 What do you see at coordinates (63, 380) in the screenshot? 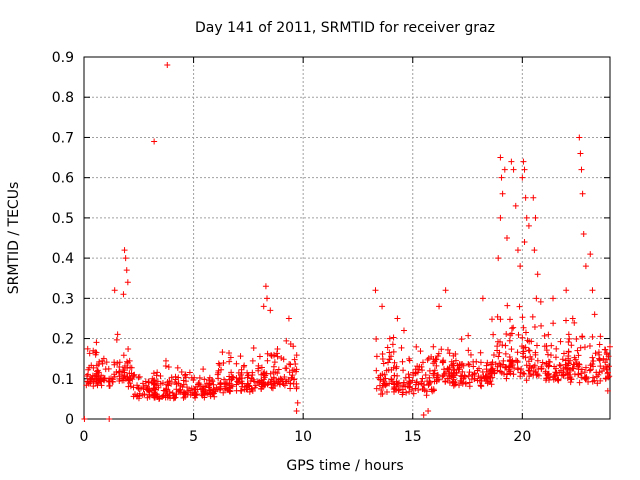
I see `y-tick-label: 0.1` at bounding box center [63, 380].